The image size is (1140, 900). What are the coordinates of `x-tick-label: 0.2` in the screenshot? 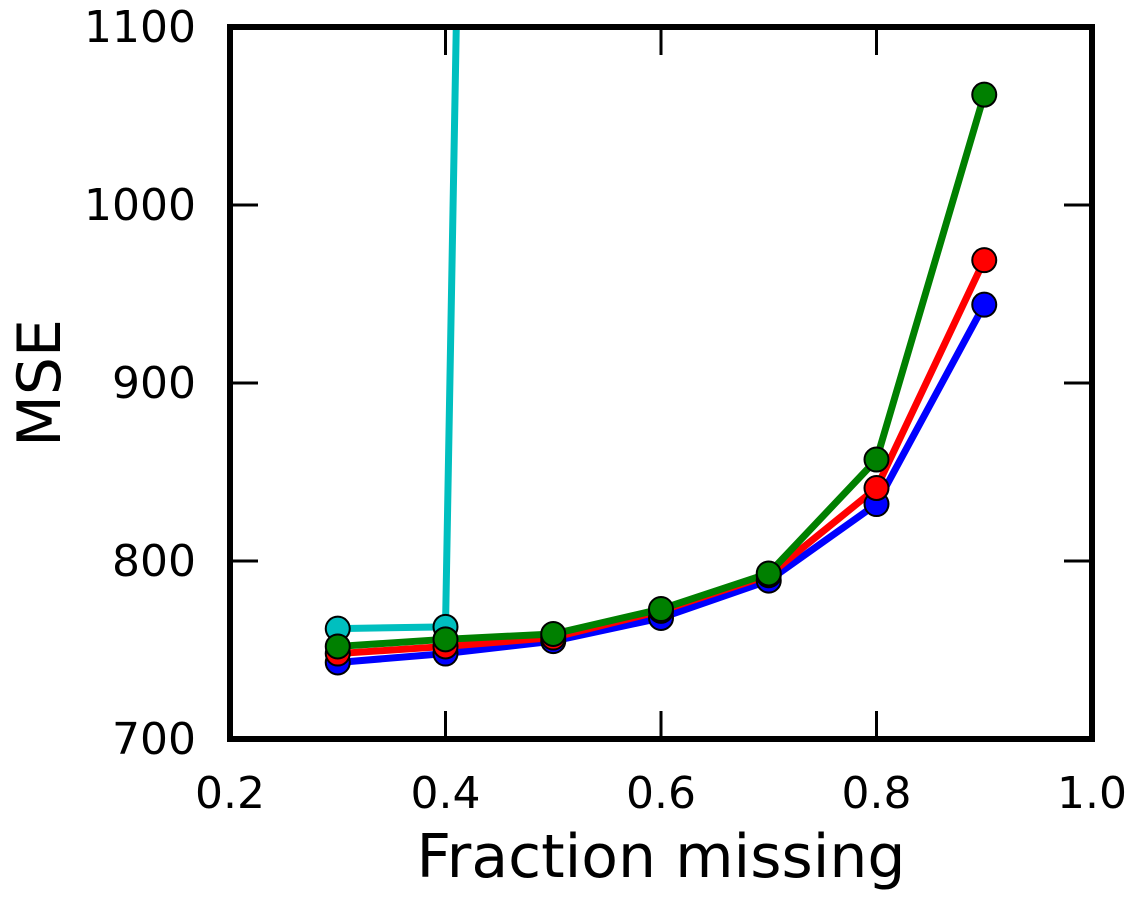 It's located at (230, 793).